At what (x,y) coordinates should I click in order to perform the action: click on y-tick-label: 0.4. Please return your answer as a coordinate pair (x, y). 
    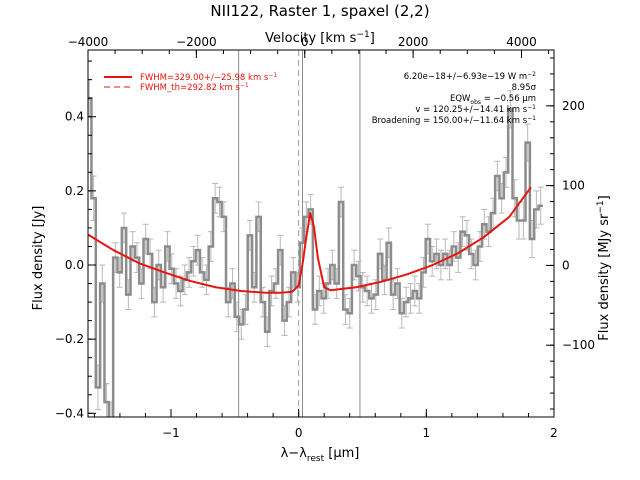
    Looking at the image, I should click on (74, 117).